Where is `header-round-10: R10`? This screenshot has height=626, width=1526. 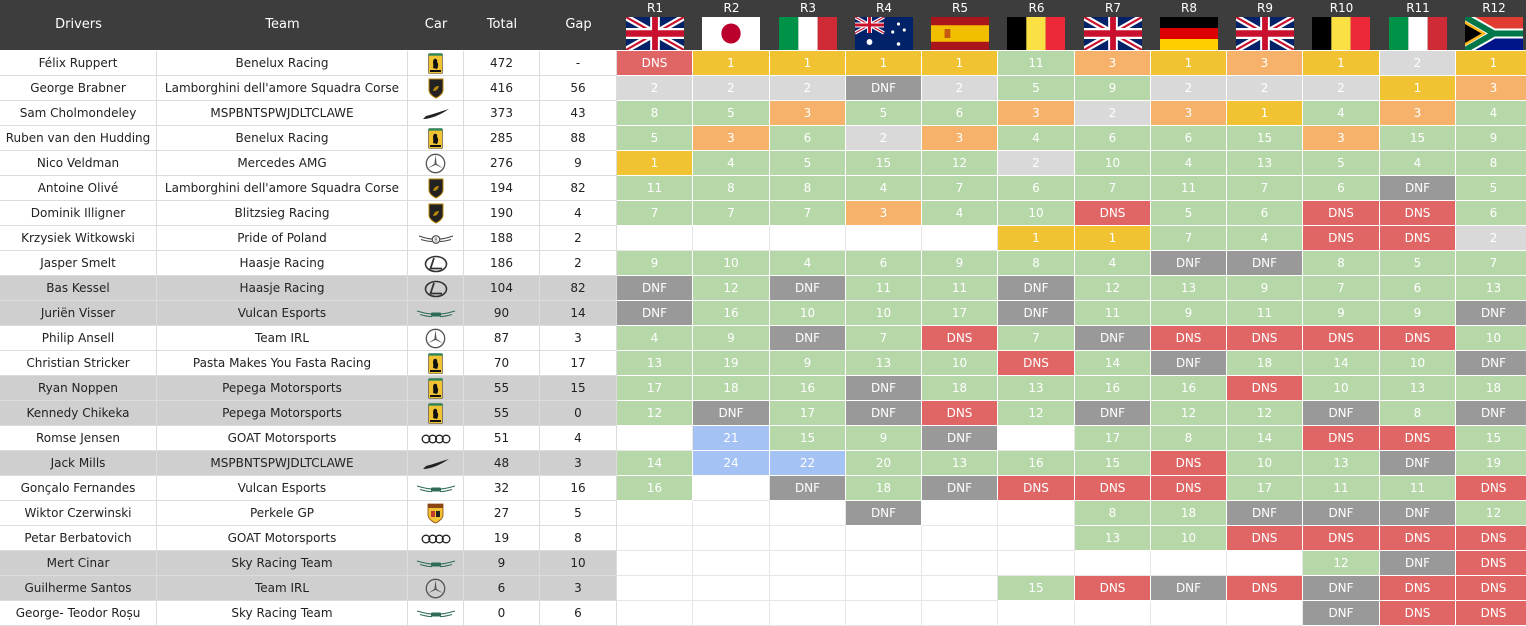 header-round-10: R10 is located at coordinates (1341, 25).